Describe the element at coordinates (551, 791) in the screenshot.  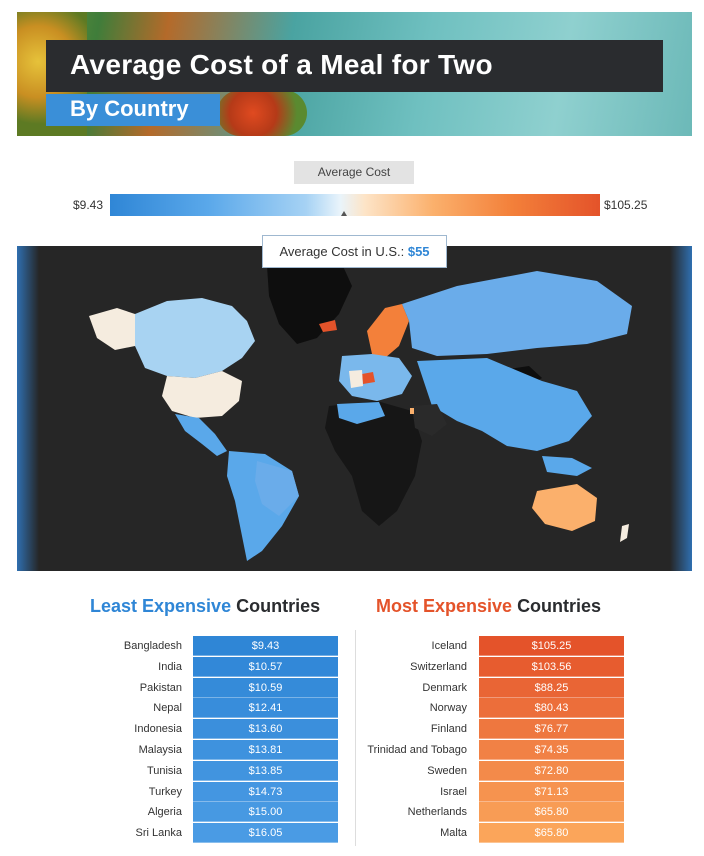
I see `most-value-cell: $71.13` at that location.